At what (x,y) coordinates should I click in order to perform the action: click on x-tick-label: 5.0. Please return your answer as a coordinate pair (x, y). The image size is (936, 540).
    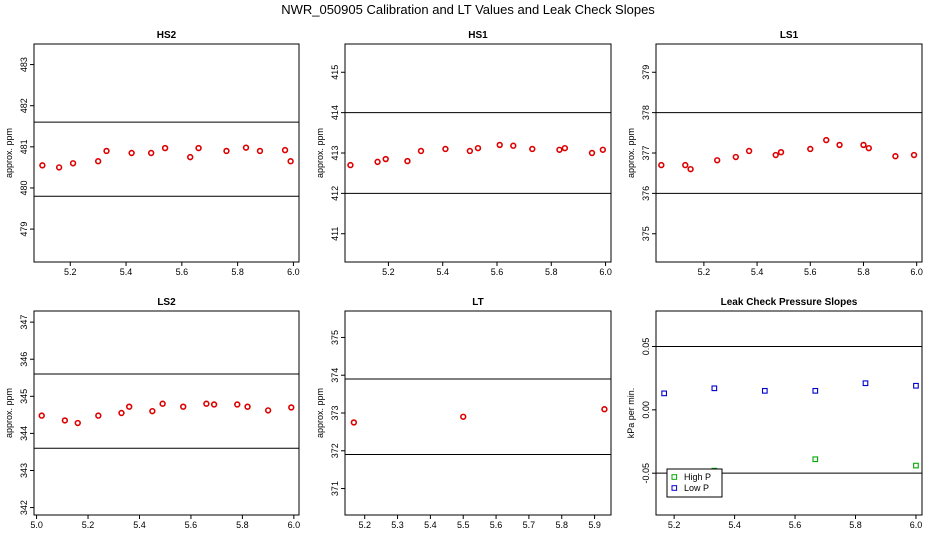
    Looking at the image, I should click on (36, 525).